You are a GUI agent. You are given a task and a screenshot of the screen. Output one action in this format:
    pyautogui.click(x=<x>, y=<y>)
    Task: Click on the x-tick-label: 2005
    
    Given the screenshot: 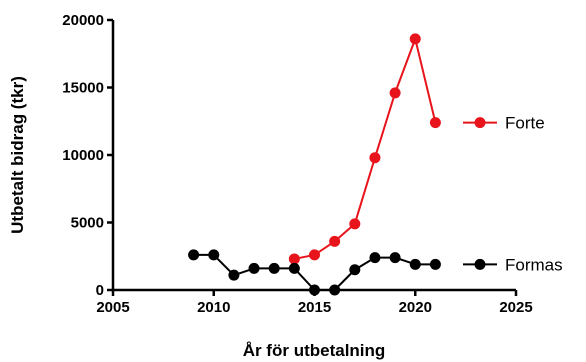 What is the action you would take?
    pyautogui.click(x=112, y=307)
    